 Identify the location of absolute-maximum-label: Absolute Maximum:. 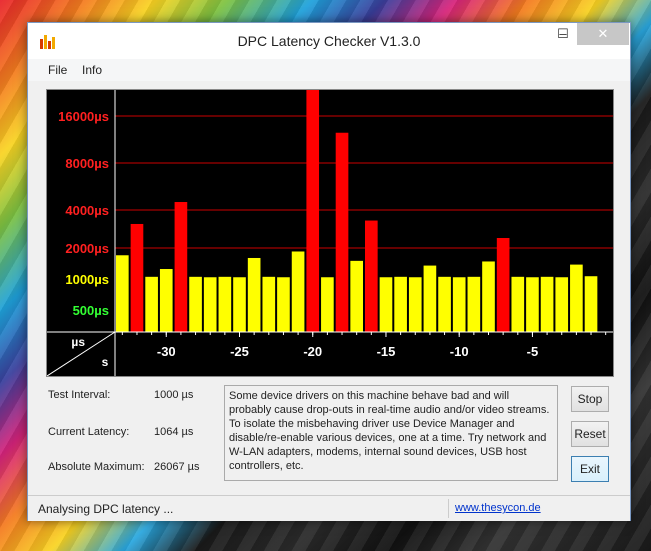
(96, 467).